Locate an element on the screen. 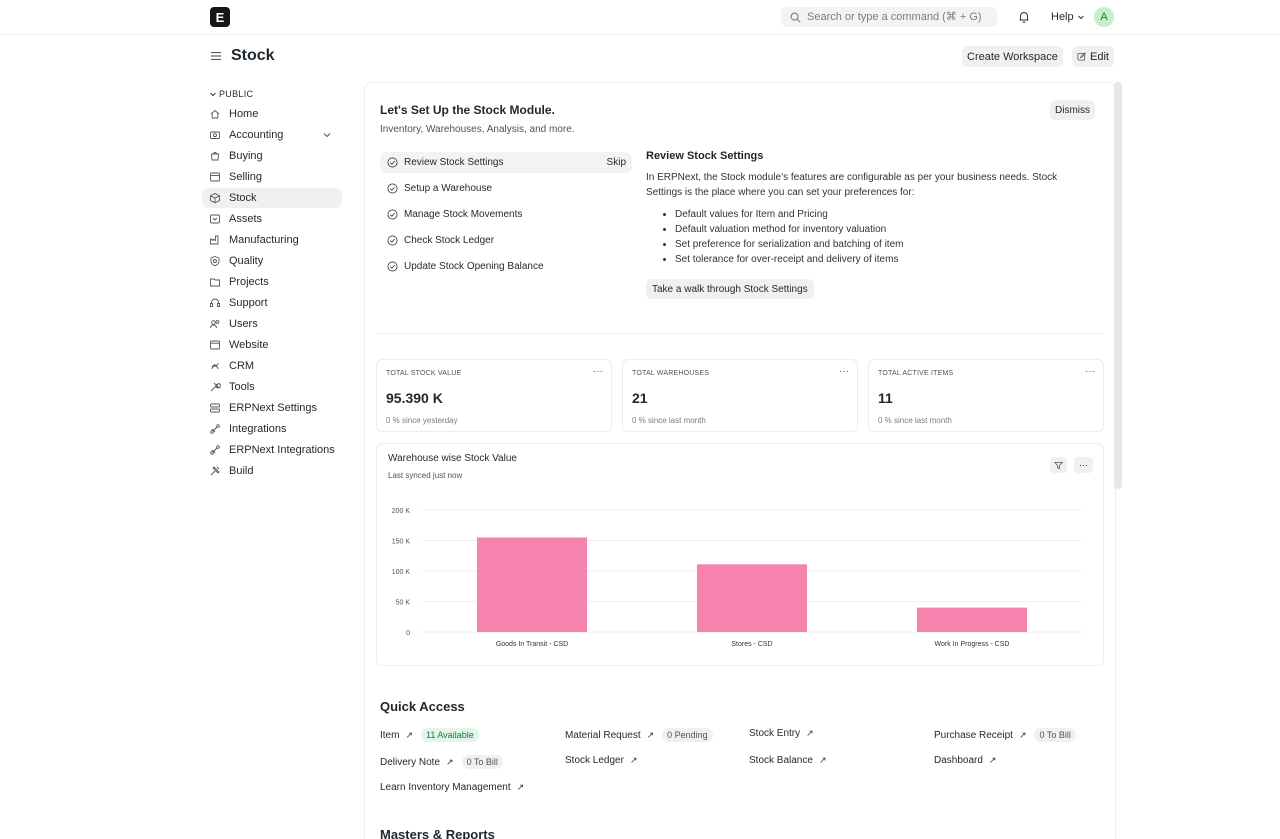 This screenshot has height=839, width=1280. skip-button: Skip is located at coordinates (616, 162).